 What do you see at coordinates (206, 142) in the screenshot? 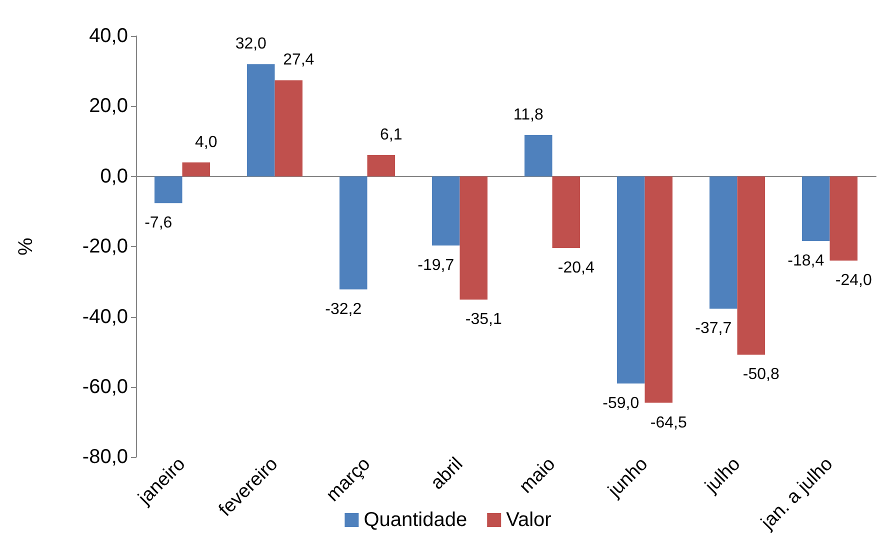
I see `data-label: 4,0` at bounding box center [206, 142].